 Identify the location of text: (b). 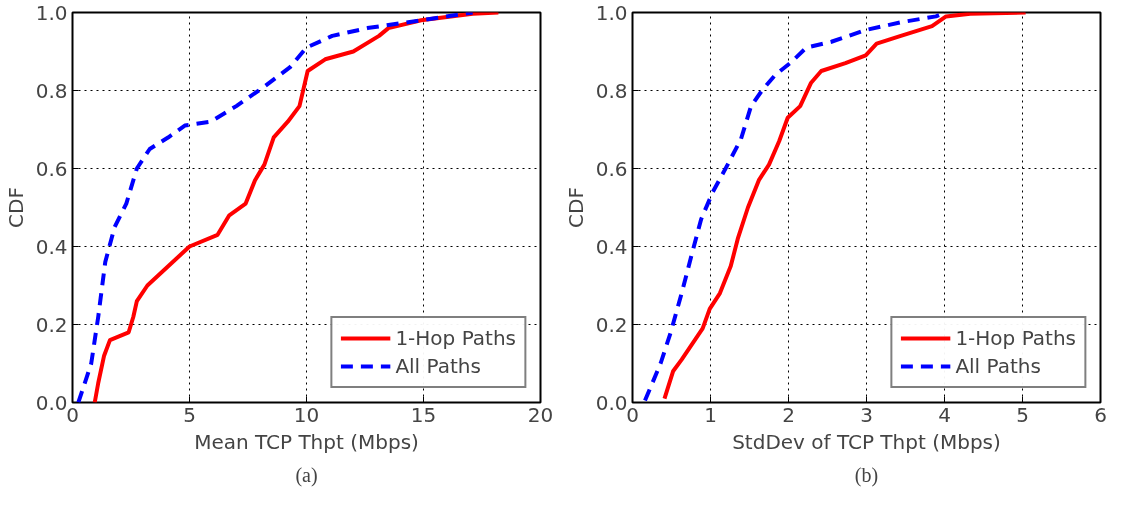
(866, 475).